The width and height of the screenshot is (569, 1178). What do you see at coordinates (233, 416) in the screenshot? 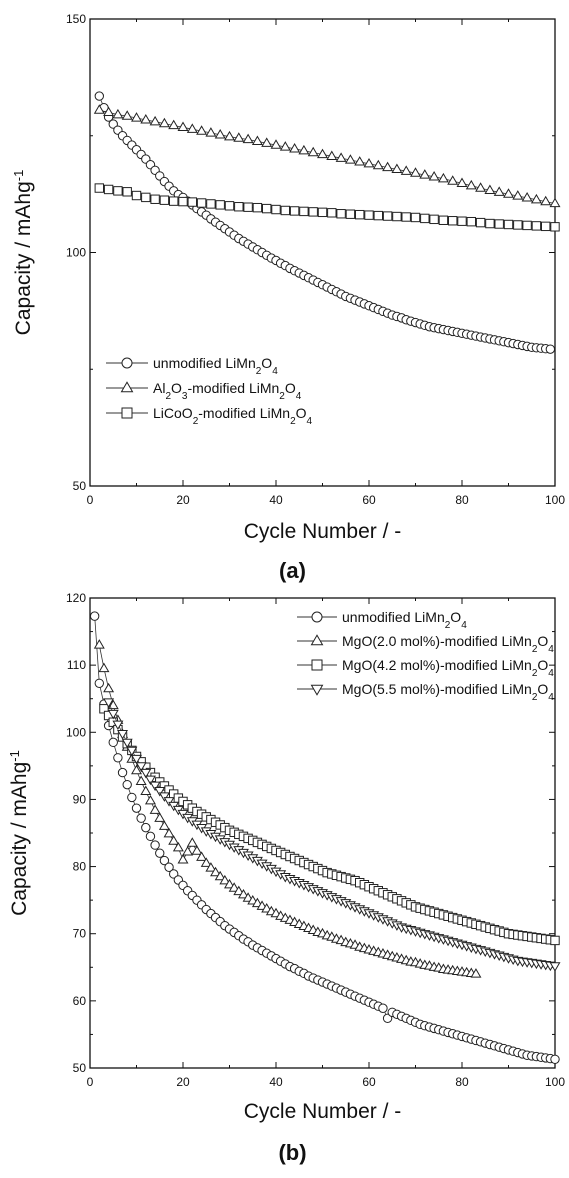
I see `legend-label: LiCoO2-modified LiMn2O4` at bounding box center [233, 416].